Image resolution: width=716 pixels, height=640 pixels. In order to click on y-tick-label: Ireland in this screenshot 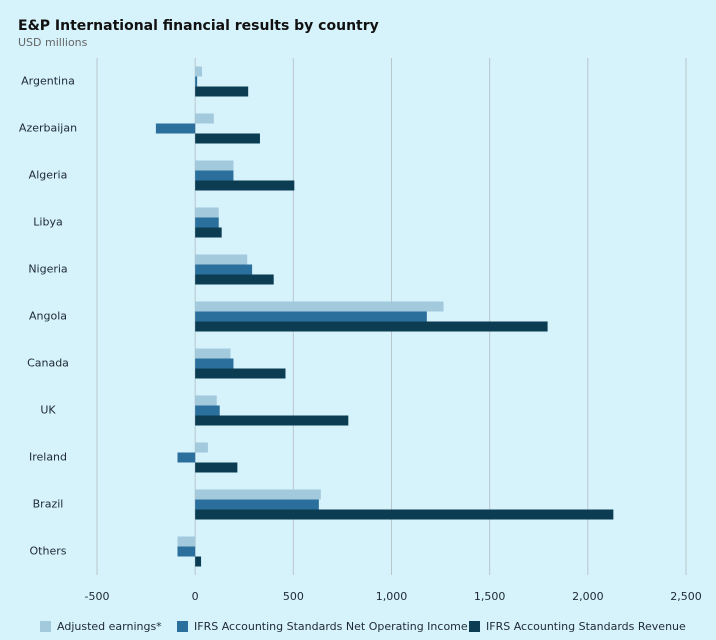, I will do `click(48, 457)`.